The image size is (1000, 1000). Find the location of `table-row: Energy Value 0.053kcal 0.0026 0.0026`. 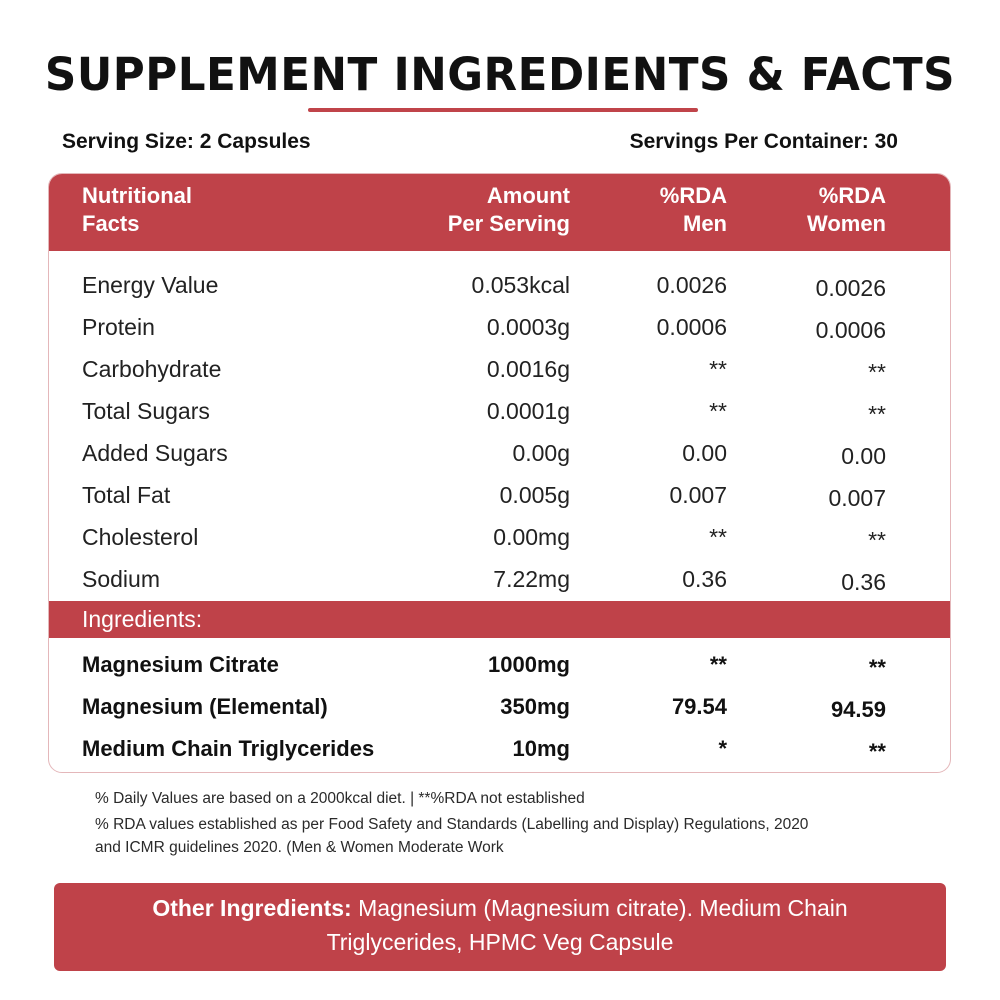

table-row: Energy Value 0.053kcal 0.0026 0.0026 is located at coordinates (499, 285).